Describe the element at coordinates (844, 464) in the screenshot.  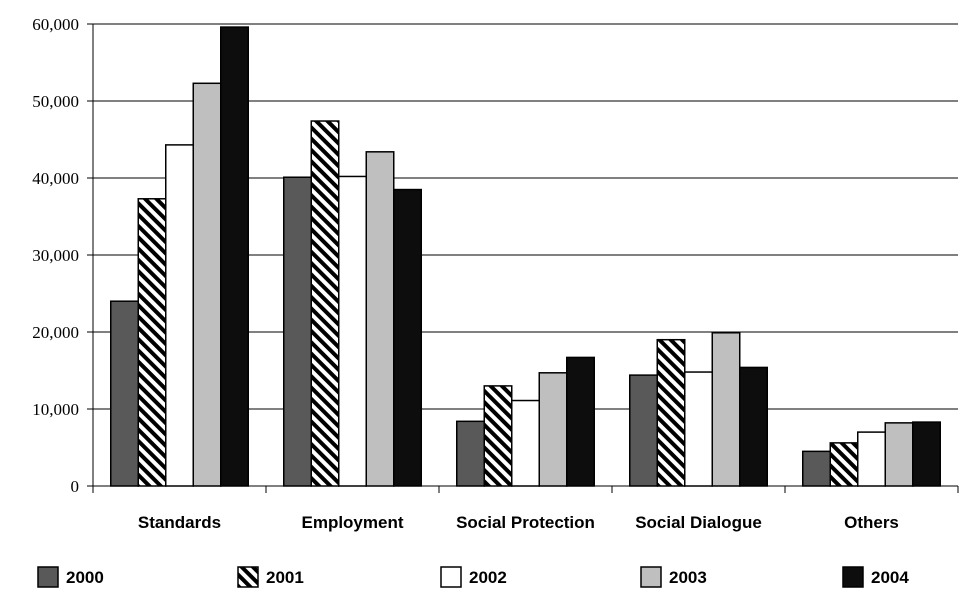
I see `bar-2001-others` at that location.